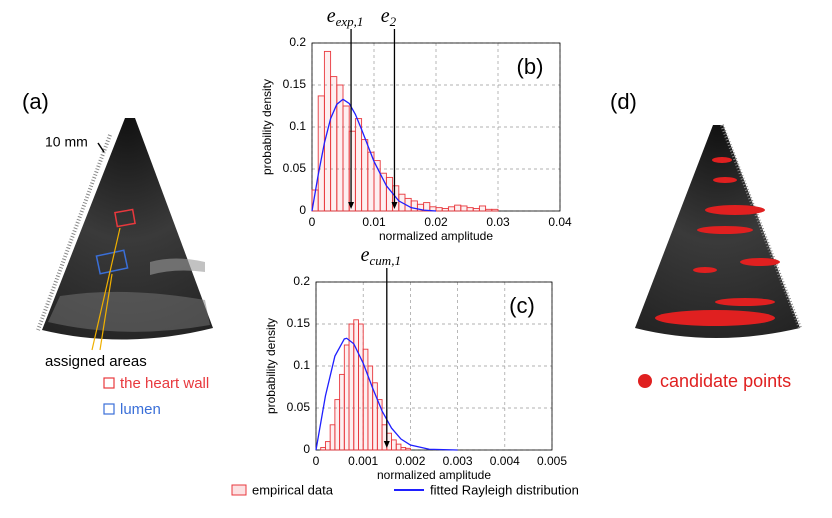  I want to click on lumen-box, so click(112, 262).